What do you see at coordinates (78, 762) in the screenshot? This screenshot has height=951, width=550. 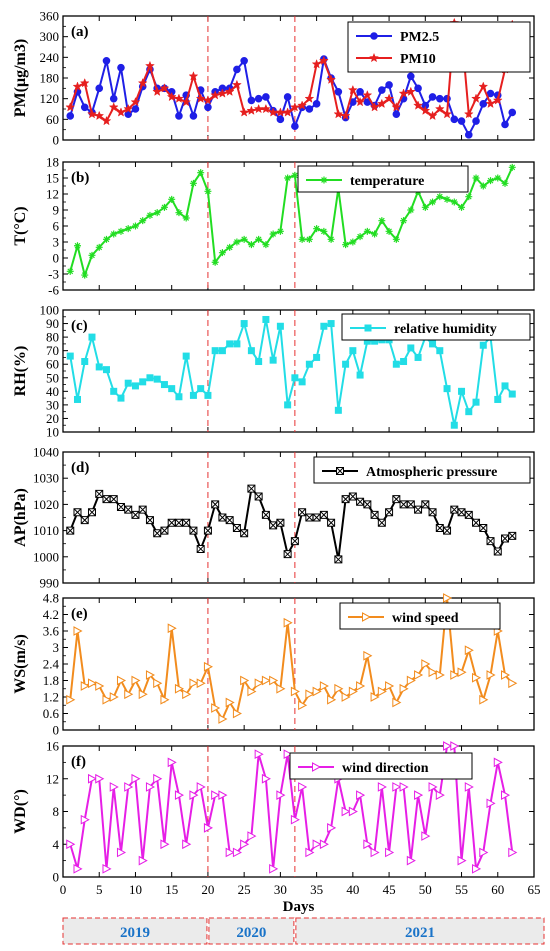 I see `panel-label: (f)` at bounding box center [78, 762].